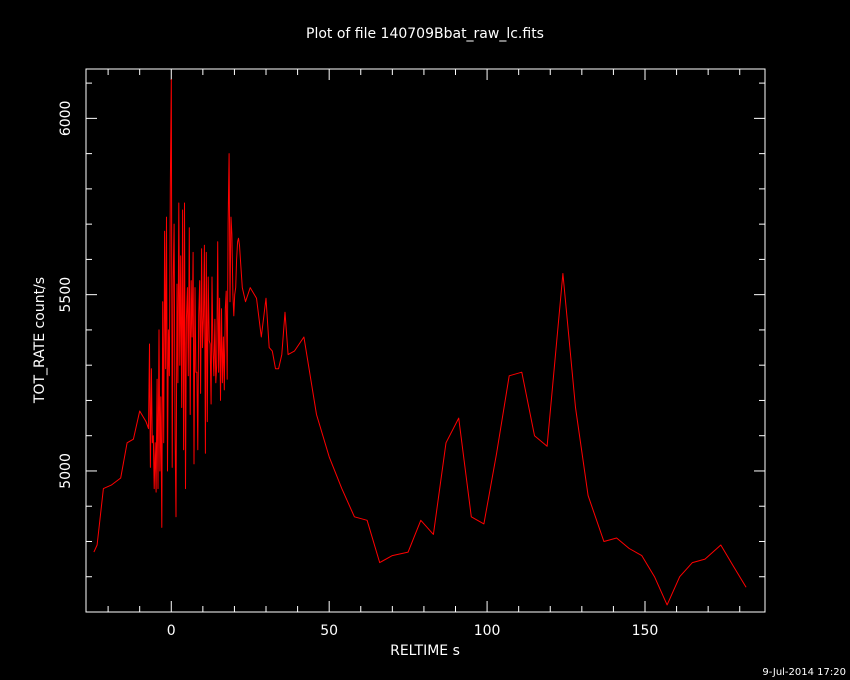  I want to click on y-tick-label: 5500, so click(66, 295).